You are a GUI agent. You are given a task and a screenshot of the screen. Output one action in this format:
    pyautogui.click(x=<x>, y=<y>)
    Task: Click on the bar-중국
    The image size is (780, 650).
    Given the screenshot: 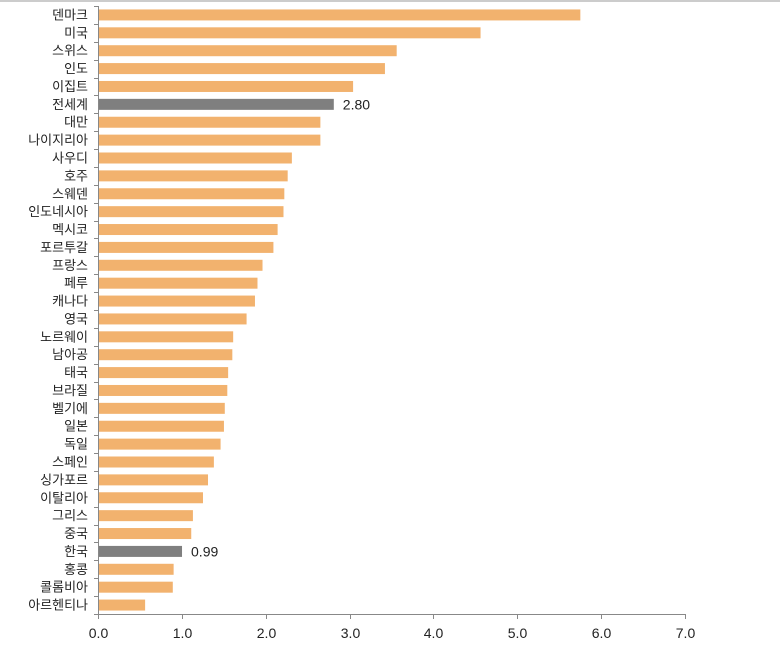 What is the action you would take?
    pyautogui.click(x=145, y=534)
    